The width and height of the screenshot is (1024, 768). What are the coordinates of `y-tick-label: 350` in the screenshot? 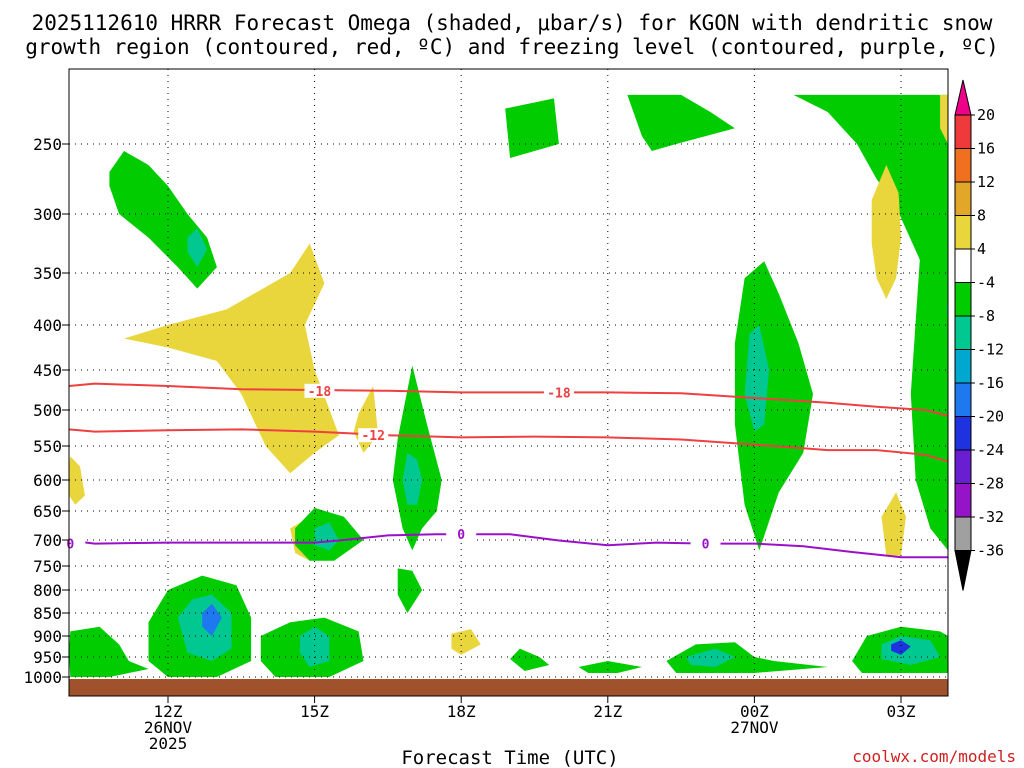 It's located at (47, 273).